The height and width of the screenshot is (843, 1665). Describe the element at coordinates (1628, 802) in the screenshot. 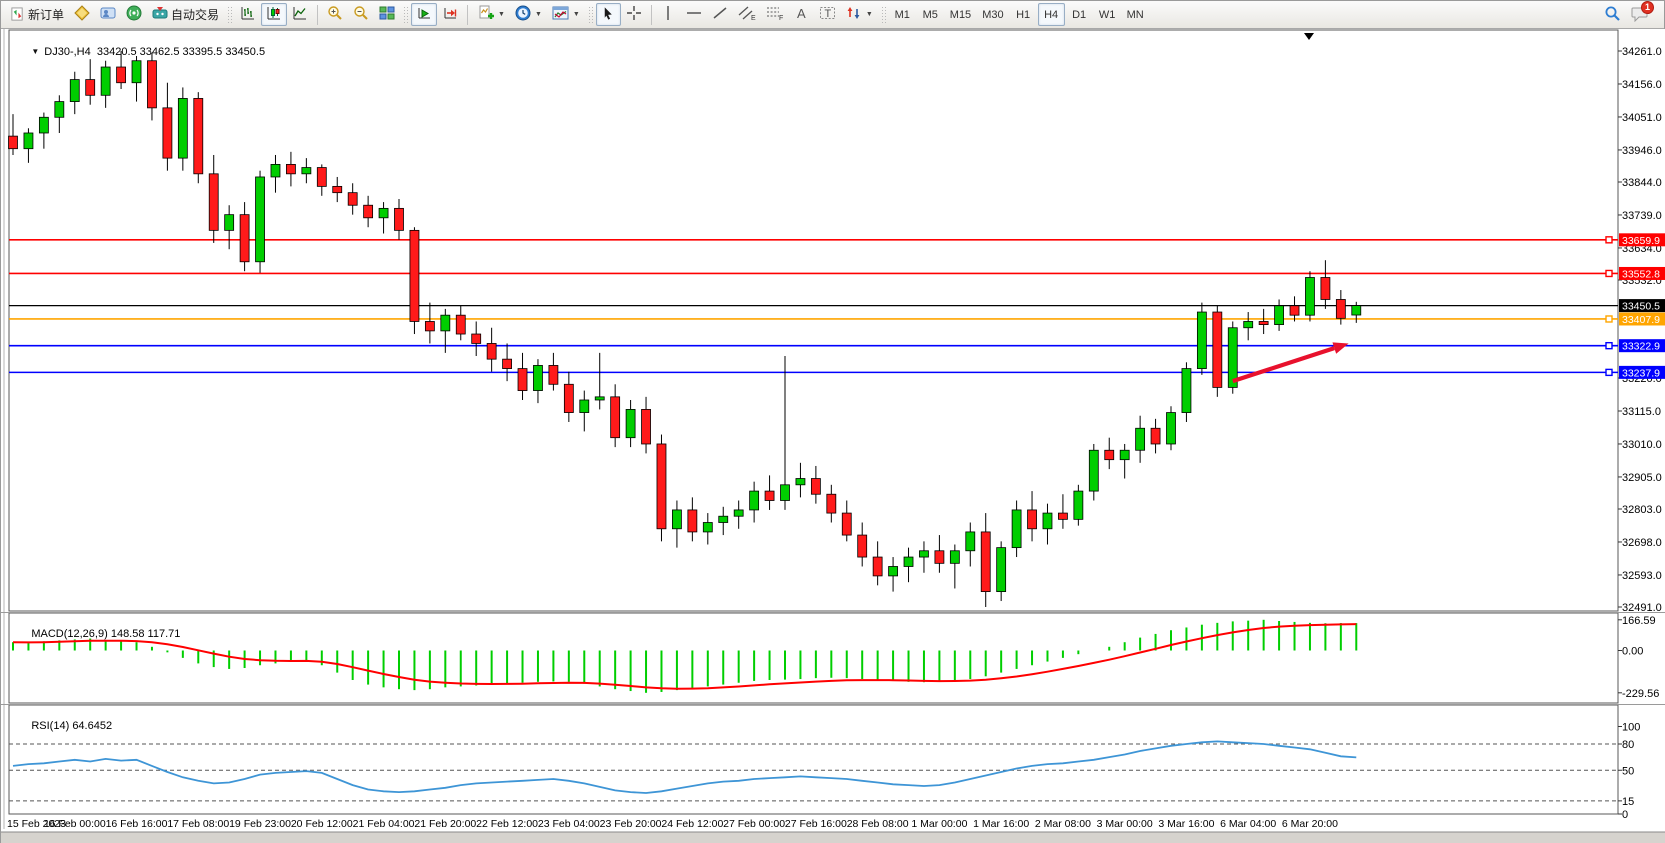

I see `svg-text: 15` at that location.